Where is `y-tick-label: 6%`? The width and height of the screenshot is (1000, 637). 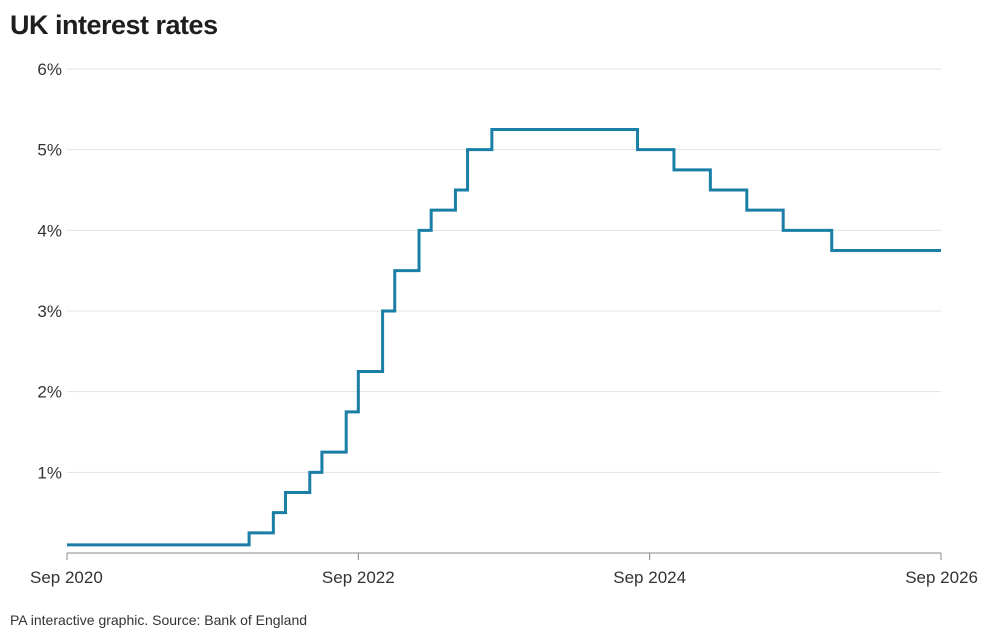
y-tick-label: 6% is located at coordinates (49, 69).